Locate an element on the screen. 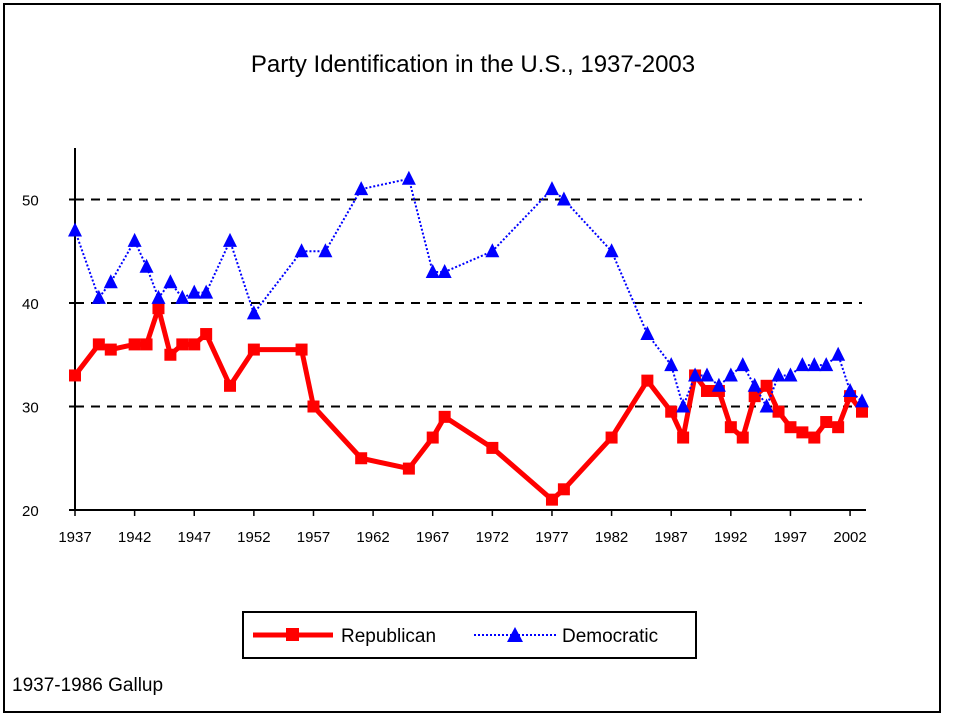 This screenshot has height=720, width=960. x-tick-label-1967: 1967 is located at coordinates (432, 537).